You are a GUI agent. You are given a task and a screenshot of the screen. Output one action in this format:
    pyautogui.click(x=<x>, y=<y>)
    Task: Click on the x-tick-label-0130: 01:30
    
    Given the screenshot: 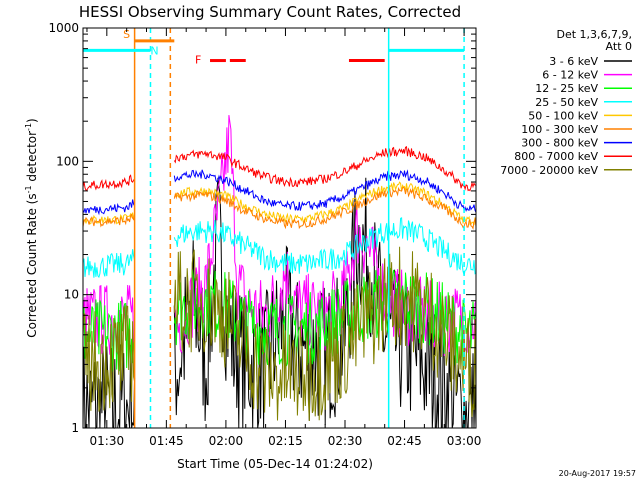 What is the action you would take?
    pyautogui.click(x=107, y=441)
    